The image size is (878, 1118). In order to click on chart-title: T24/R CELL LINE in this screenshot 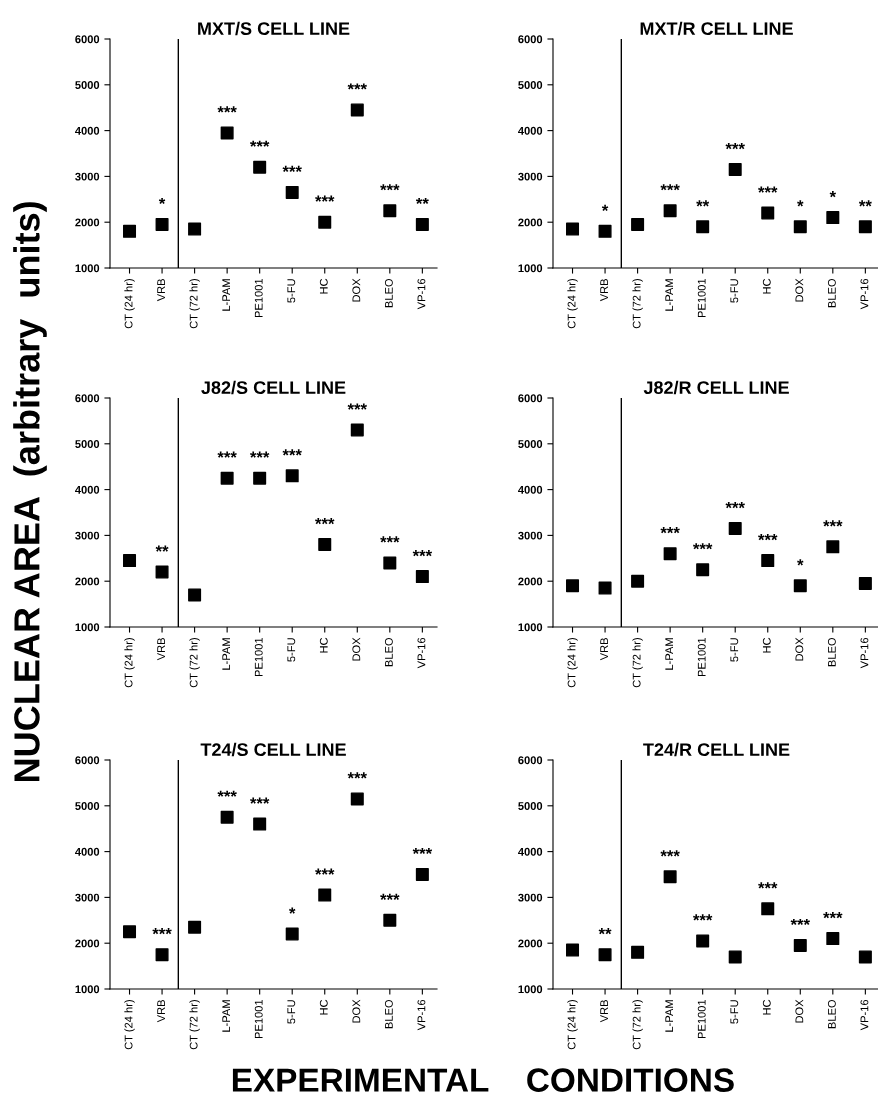, I will do `click(716, 749)`.